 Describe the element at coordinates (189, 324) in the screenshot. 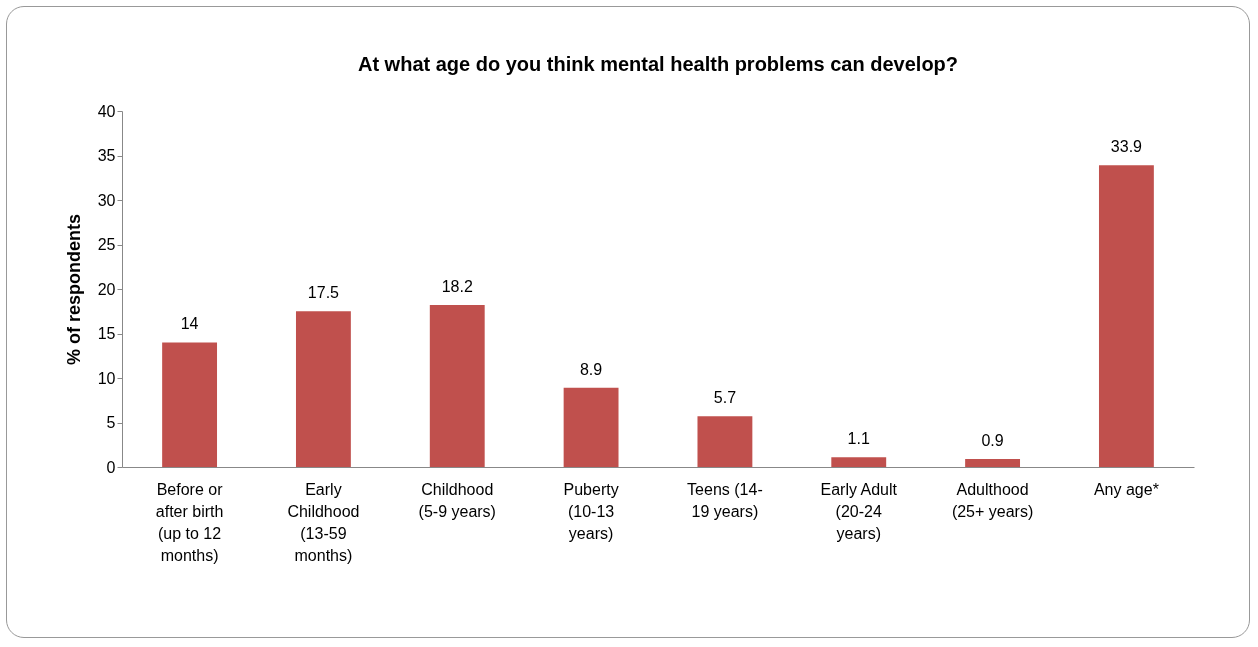

I see `data-label: 14` at that location.